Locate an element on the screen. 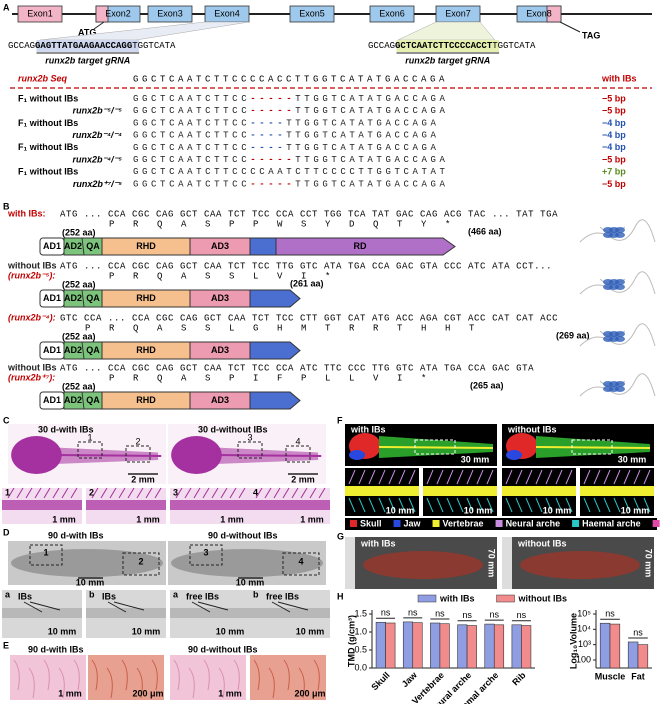  aa-length: (269 aa) is located at coordinates (573, 335).